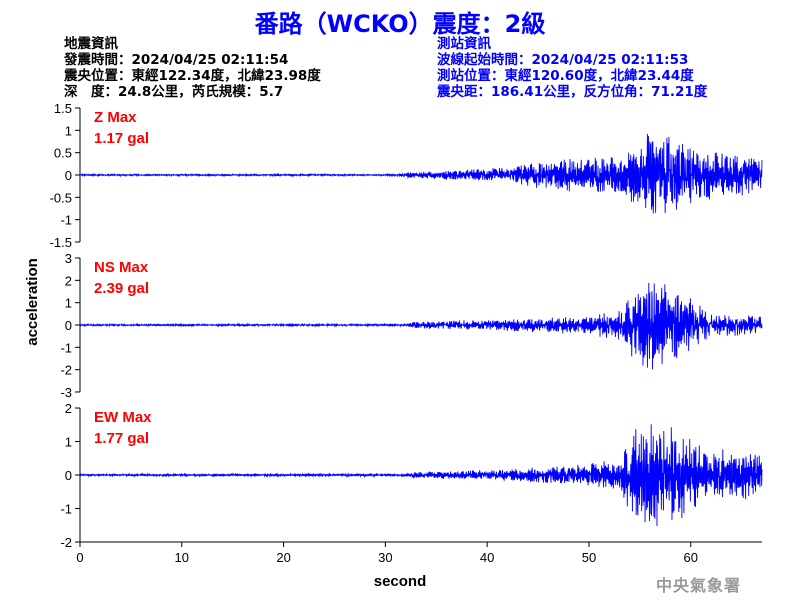 This screenshot has width=800, height=600. What do you see at coordinates (61, 197) in the screenshot?
I see `y-tick-label: -0.5` at bounding box center [61, 197].